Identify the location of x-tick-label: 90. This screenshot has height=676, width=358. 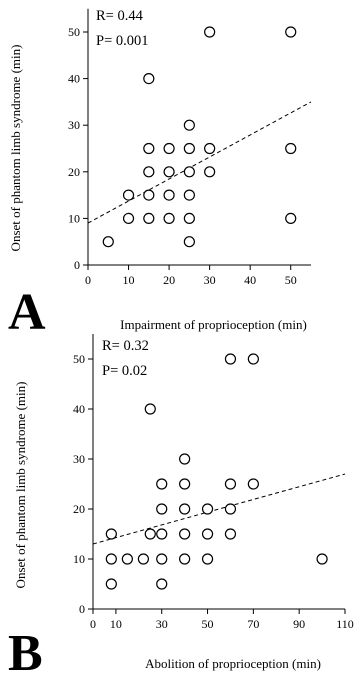
(299, 624).